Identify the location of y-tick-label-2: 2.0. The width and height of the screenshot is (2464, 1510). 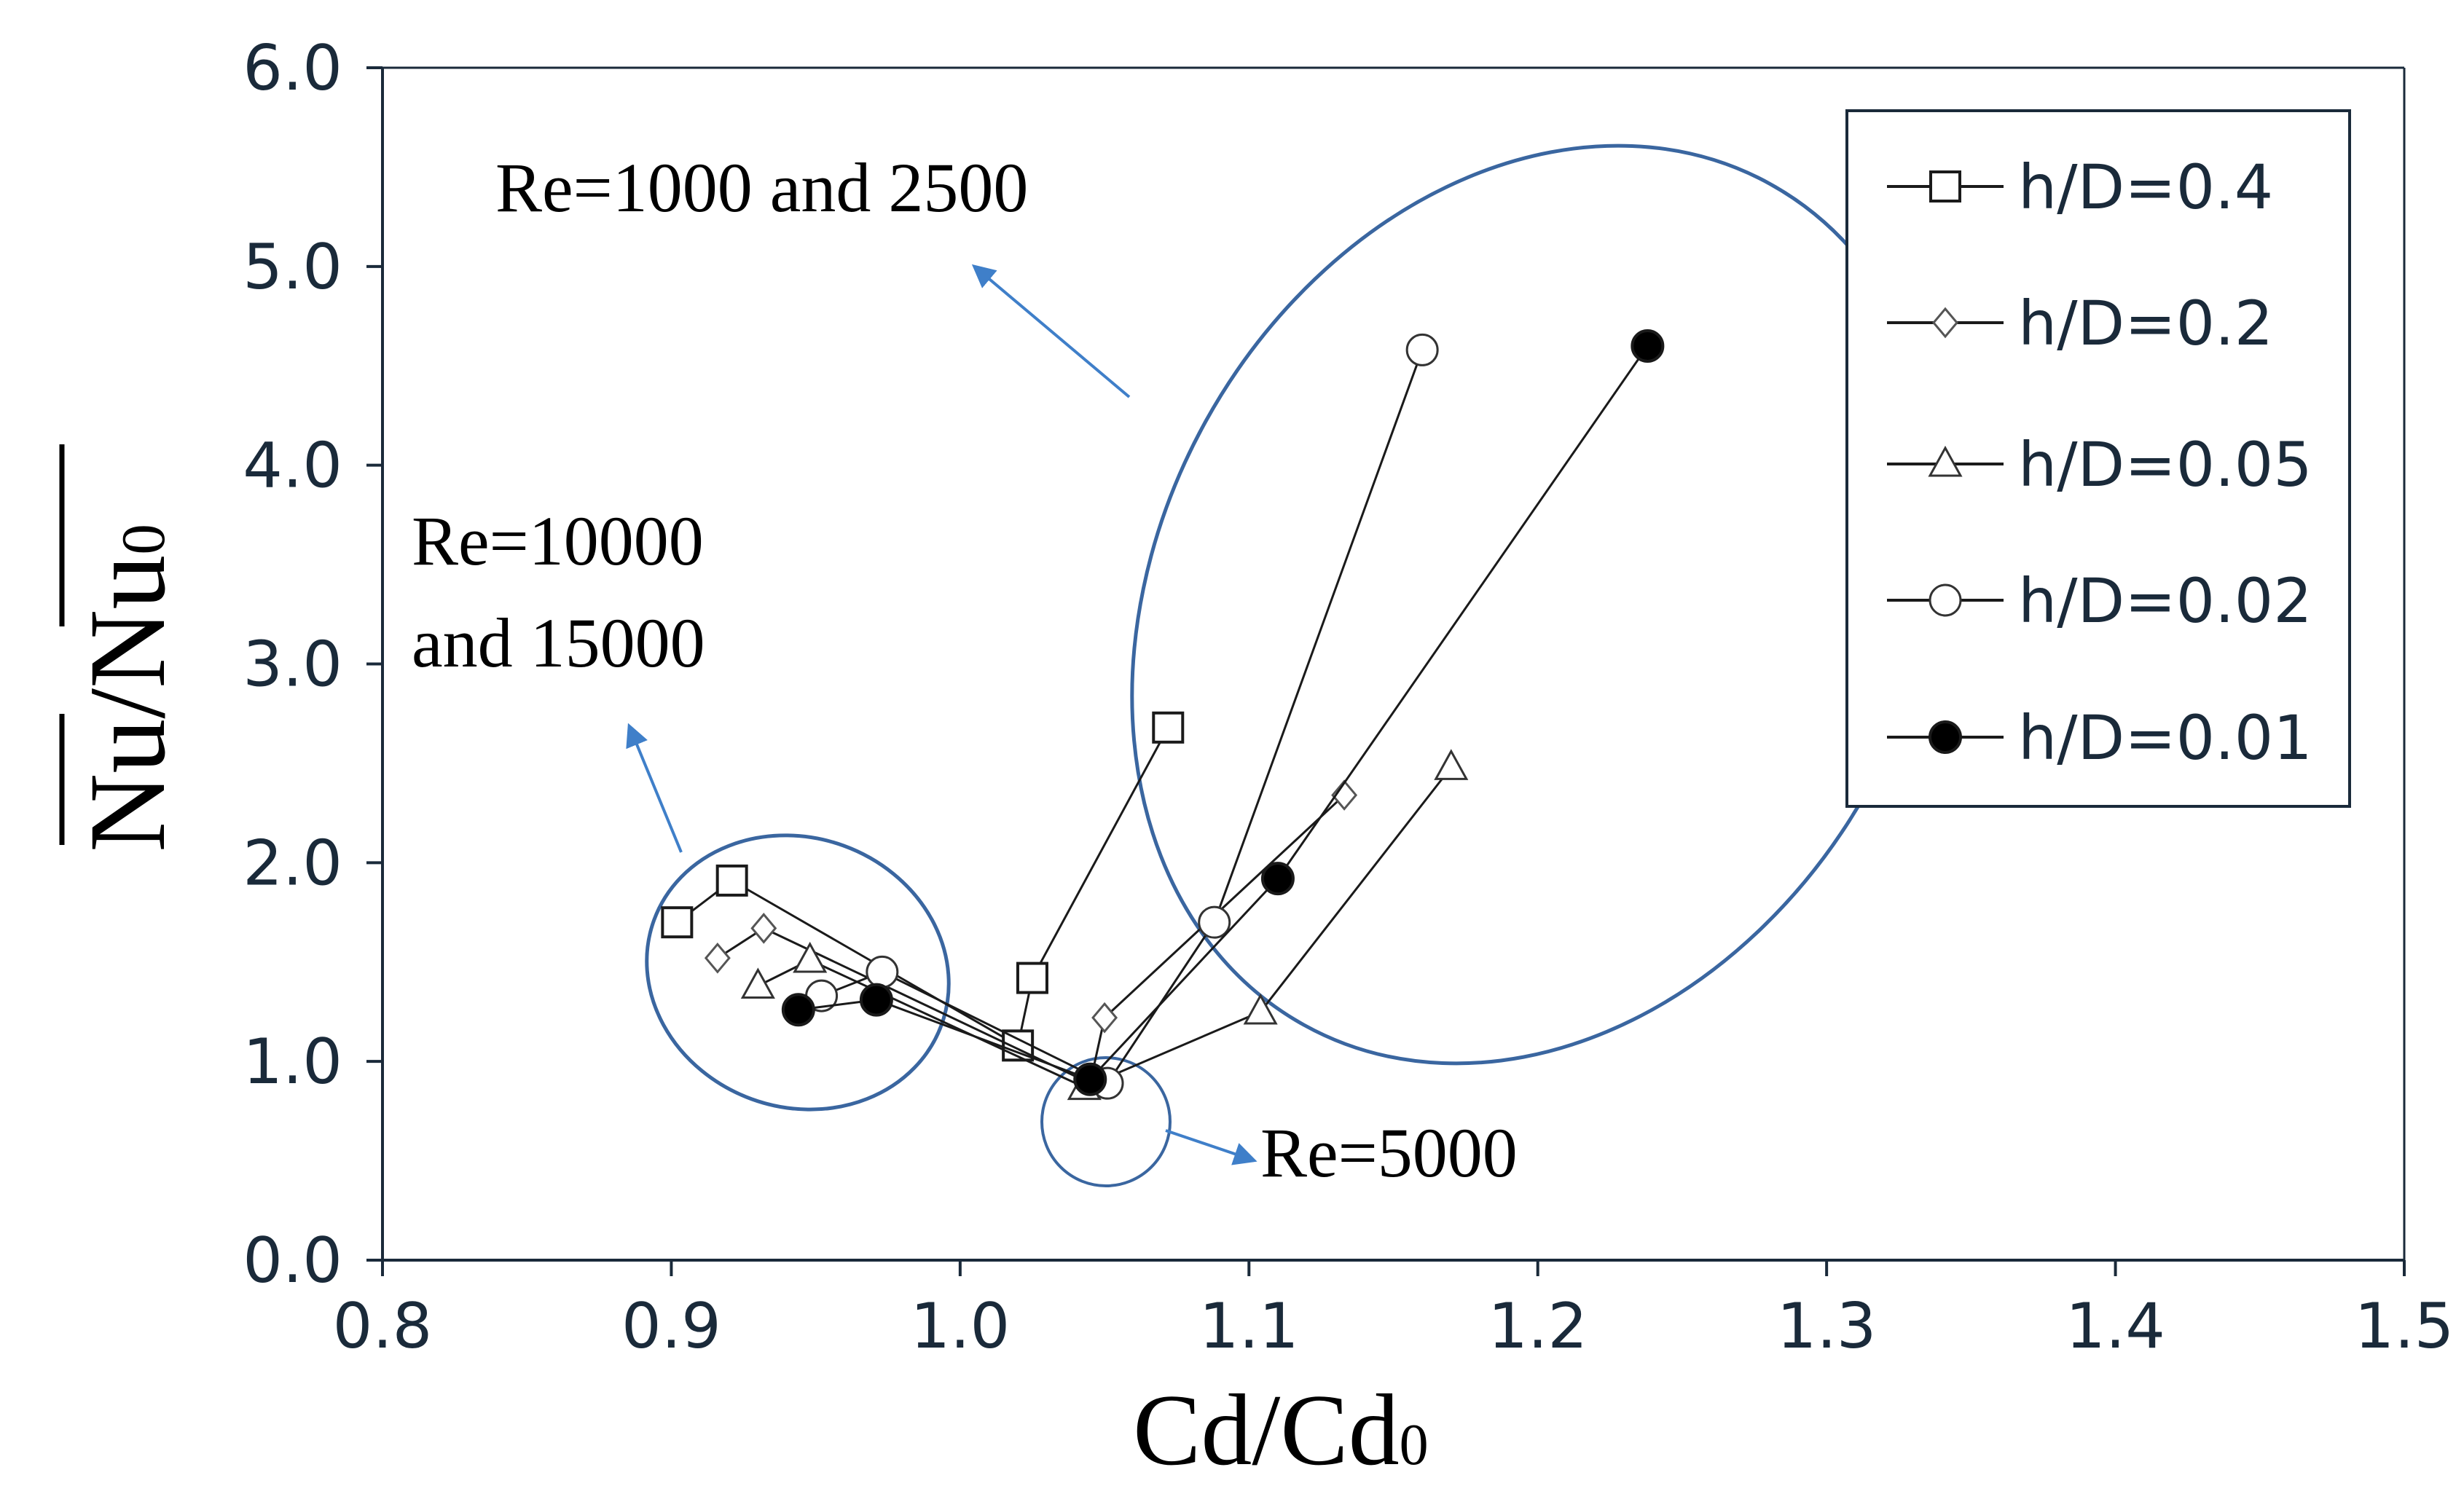
(293, 864).